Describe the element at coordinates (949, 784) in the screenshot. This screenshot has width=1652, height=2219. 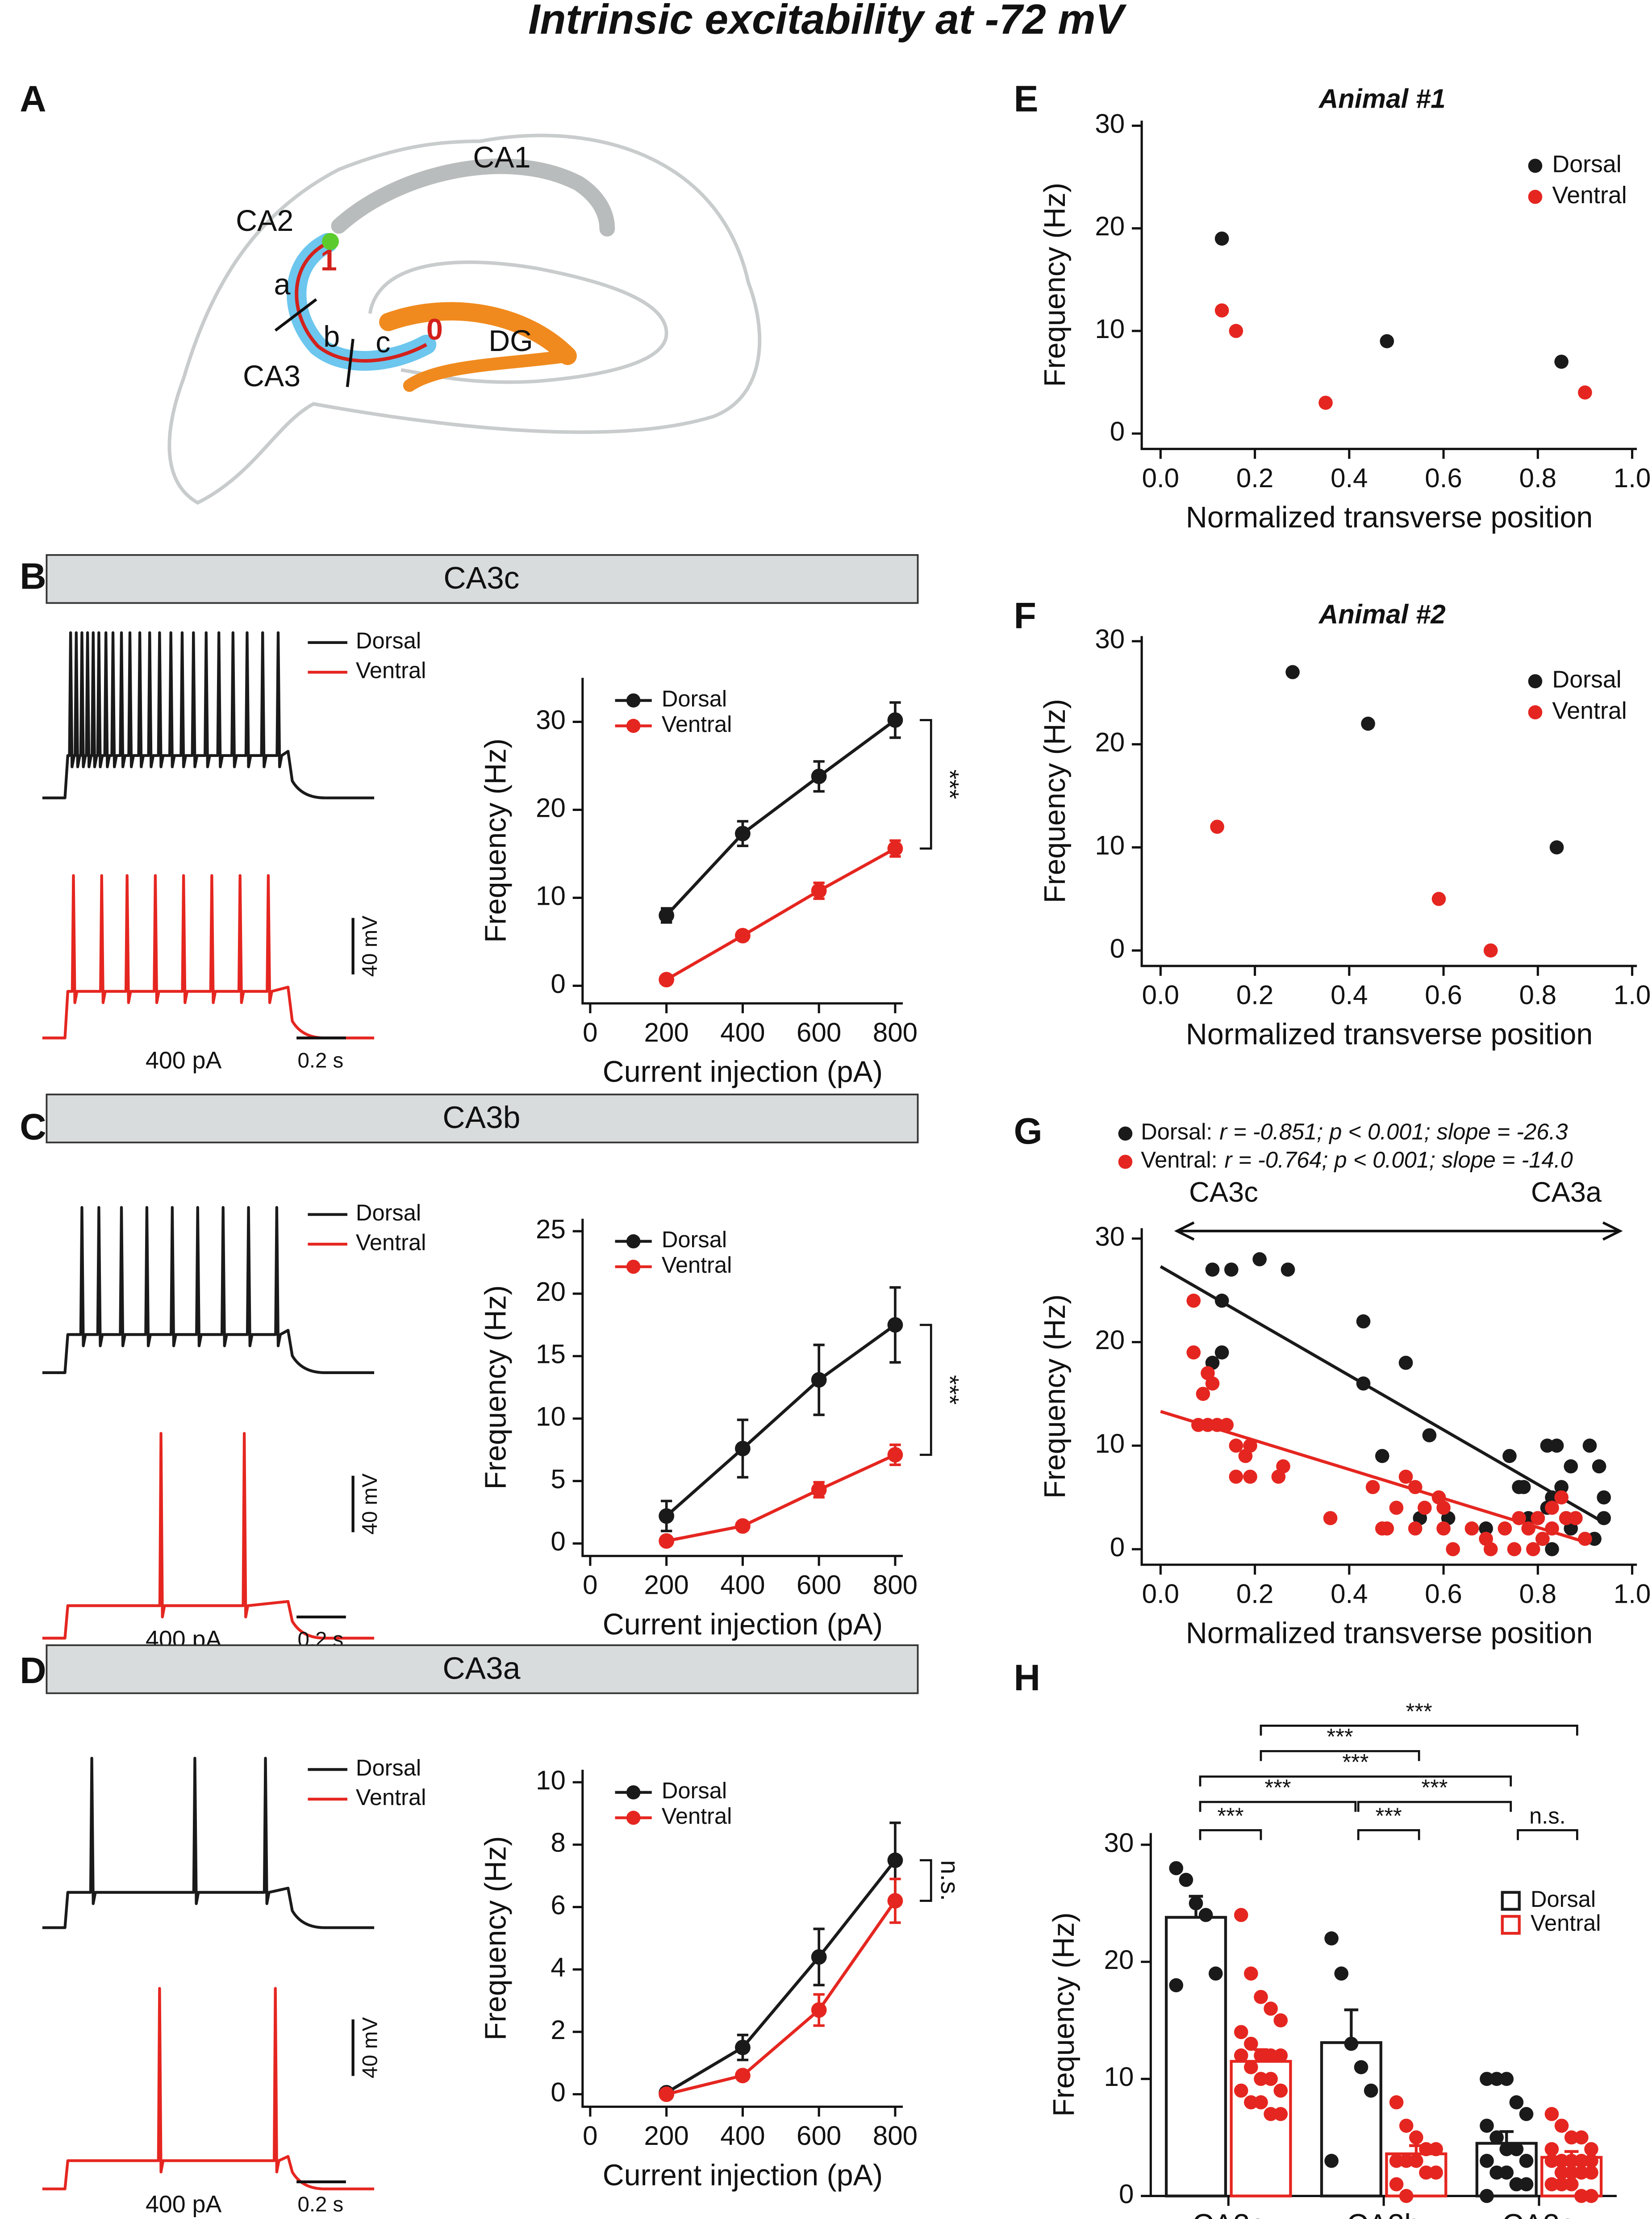
I see `significance-label: ***` at that location.